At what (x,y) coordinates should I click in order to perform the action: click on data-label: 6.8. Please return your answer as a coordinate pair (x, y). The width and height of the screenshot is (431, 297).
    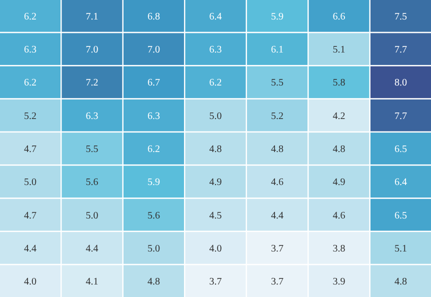
    Looking at the image, I should click on (154, 16).